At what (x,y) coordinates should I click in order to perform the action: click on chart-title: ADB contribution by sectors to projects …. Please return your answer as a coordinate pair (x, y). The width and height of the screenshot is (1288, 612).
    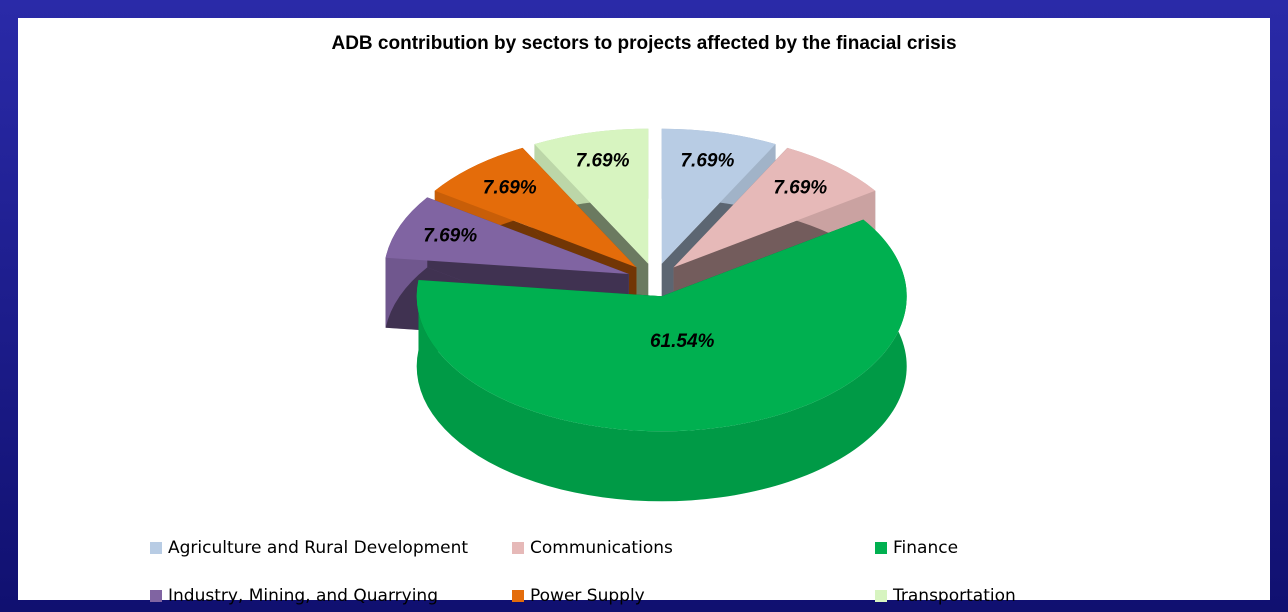
    Looking at the image, I should click on (643, 43).